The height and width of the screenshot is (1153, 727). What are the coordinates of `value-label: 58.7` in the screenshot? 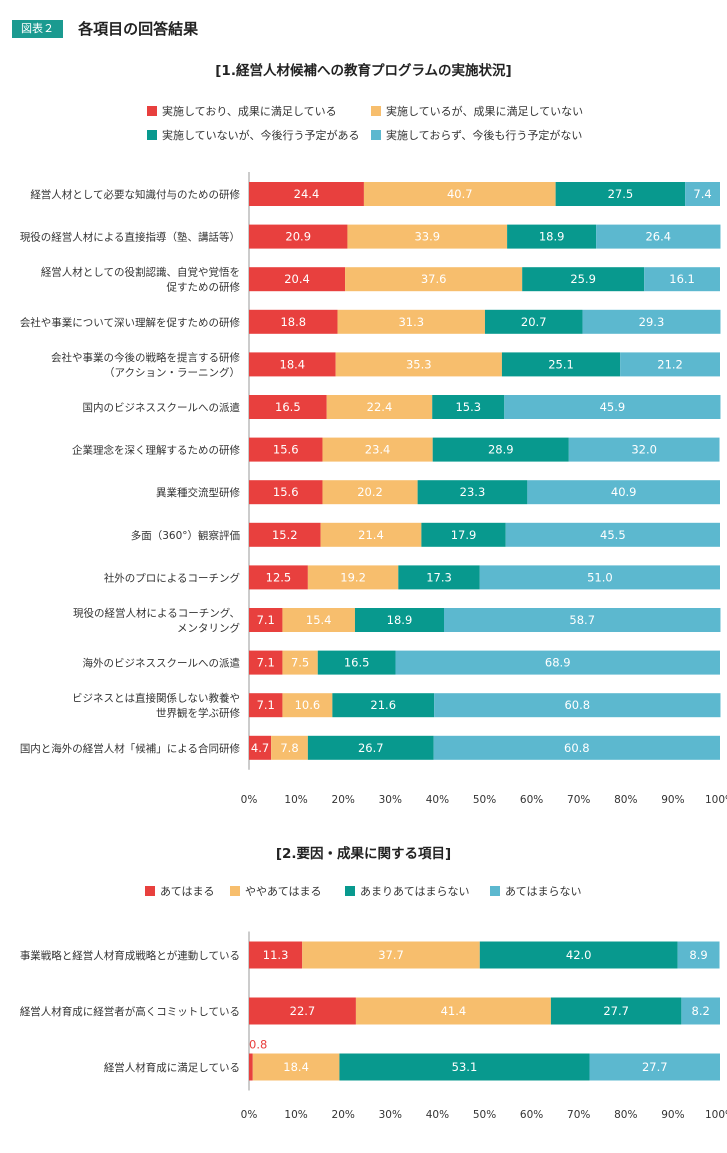 It's located at (582, 620).